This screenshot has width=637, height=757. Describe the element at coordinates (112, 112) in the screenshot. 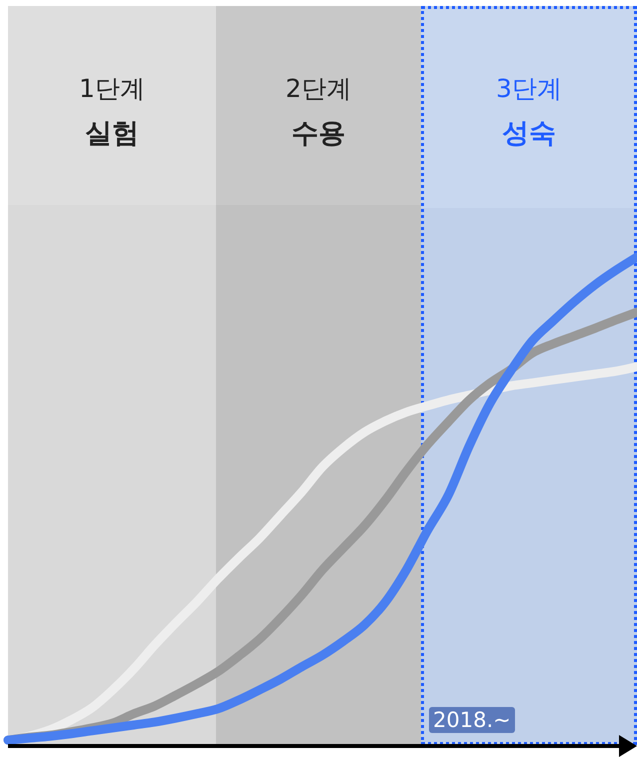

I see `text: 1단계 실험` at that location.